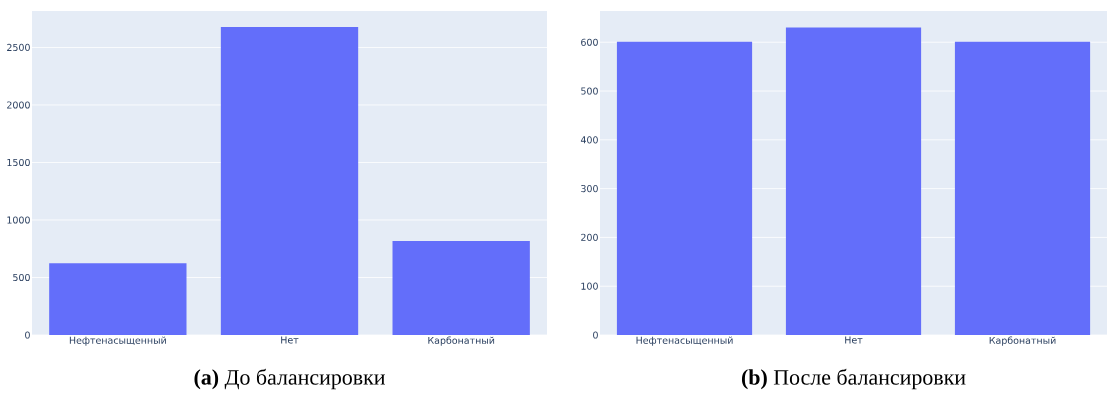 This screenshot has height=407, width=1109. I want to click on text: (a) До балансировки, so click(289, 379).